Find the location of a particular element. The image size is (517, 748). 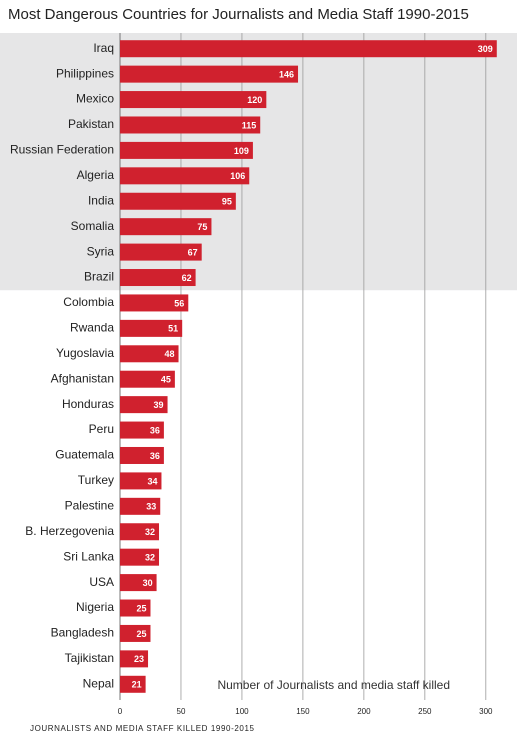

x-tick-label: 300 is located at coordinates (486, 711).